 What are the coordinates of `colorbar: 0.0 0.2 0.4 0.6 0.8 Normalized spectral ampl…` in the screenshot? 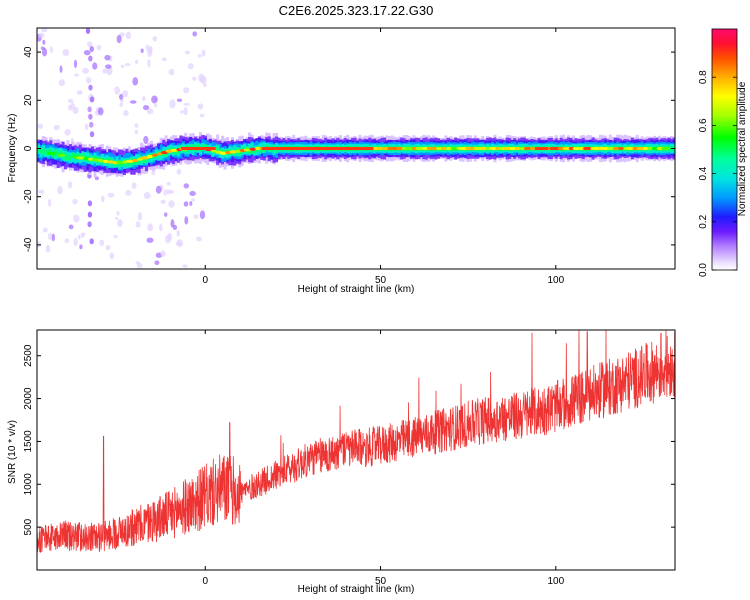 It's located at (723, 152).